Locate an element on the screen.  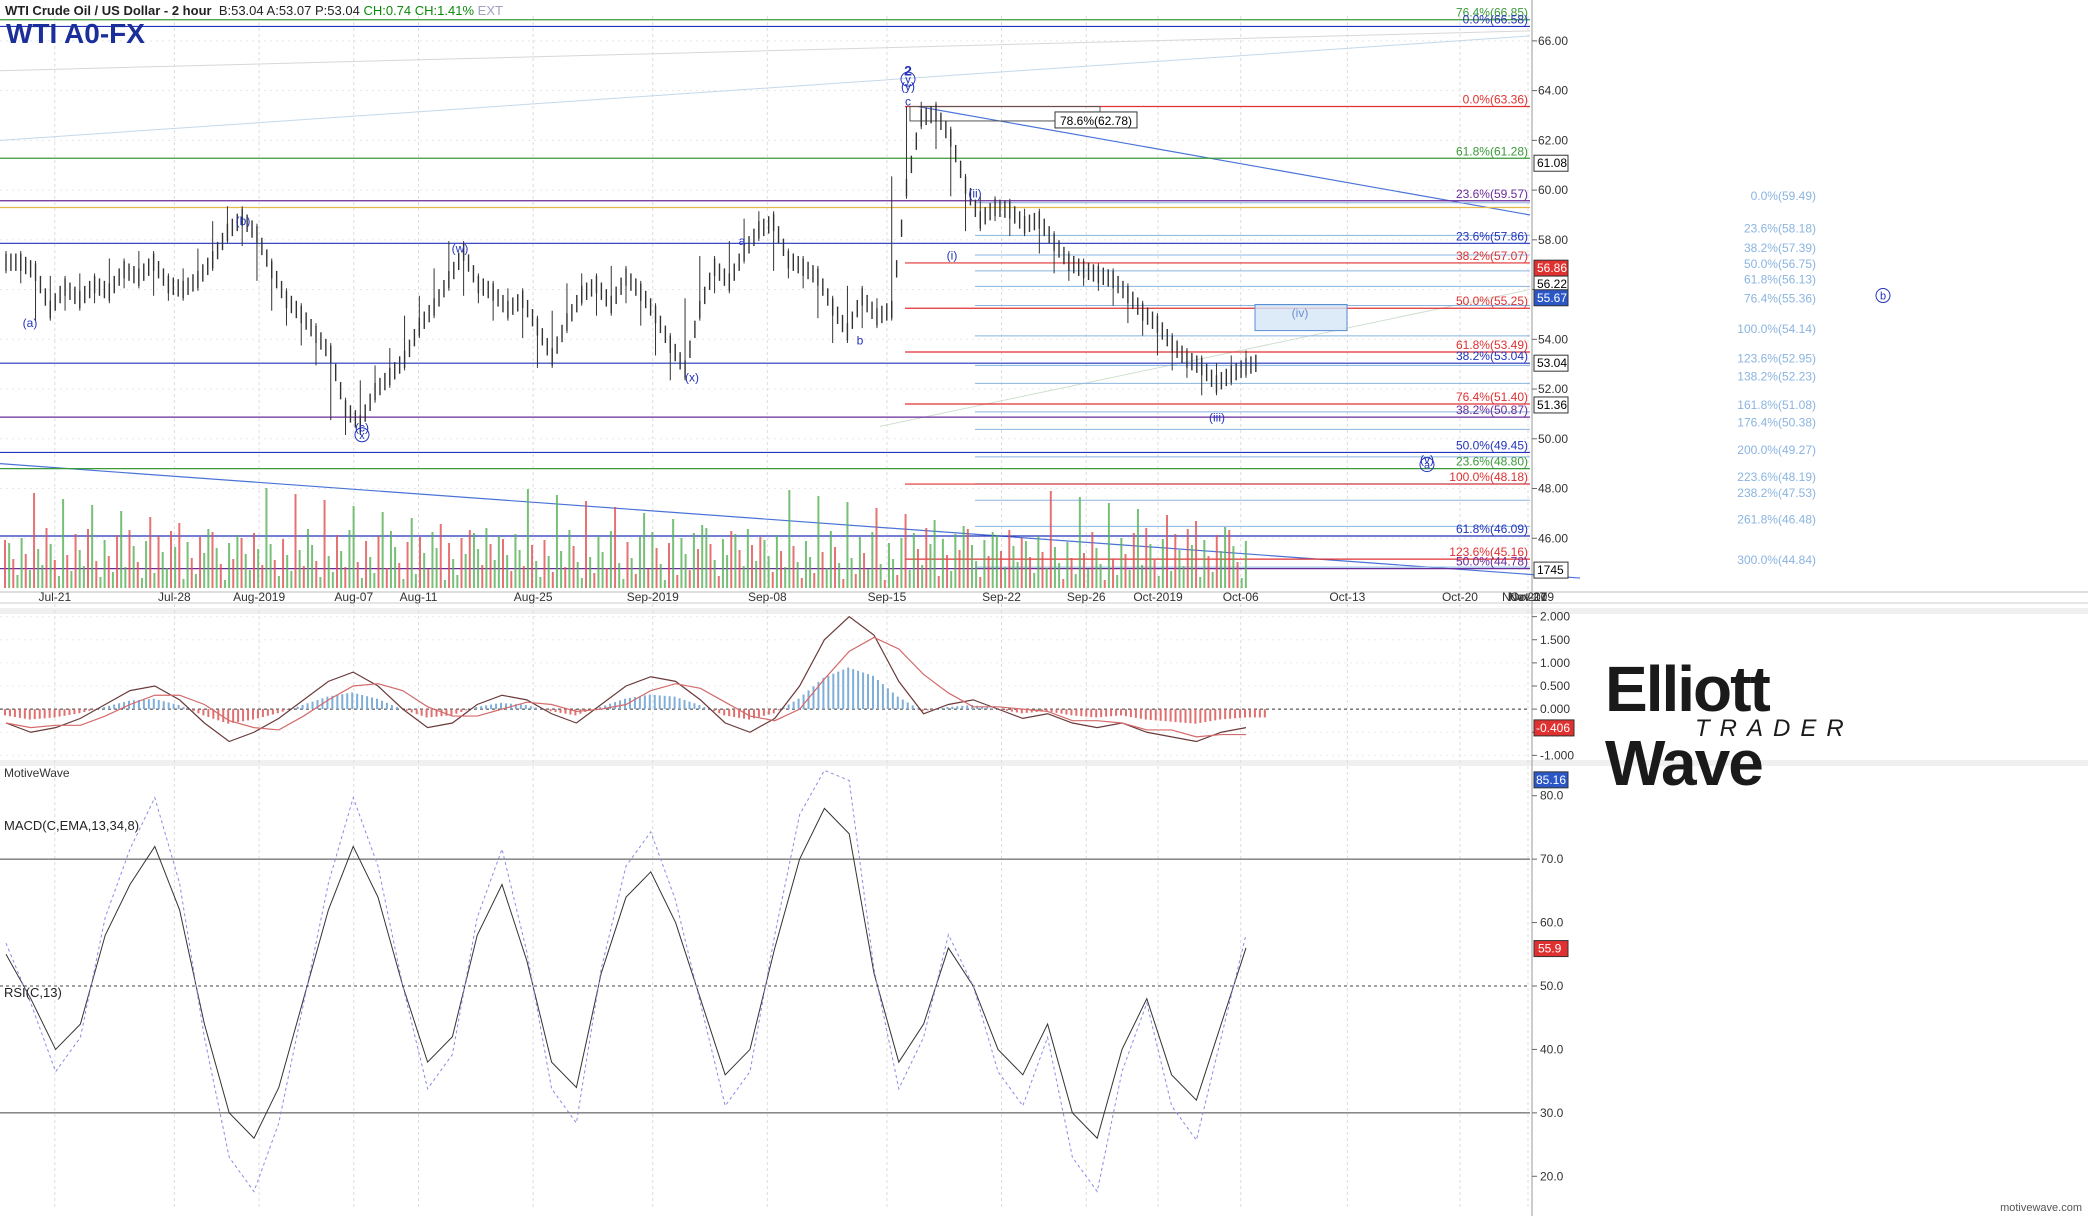
x-tick-label: Jul-28 is located at coordinates (174, 597).